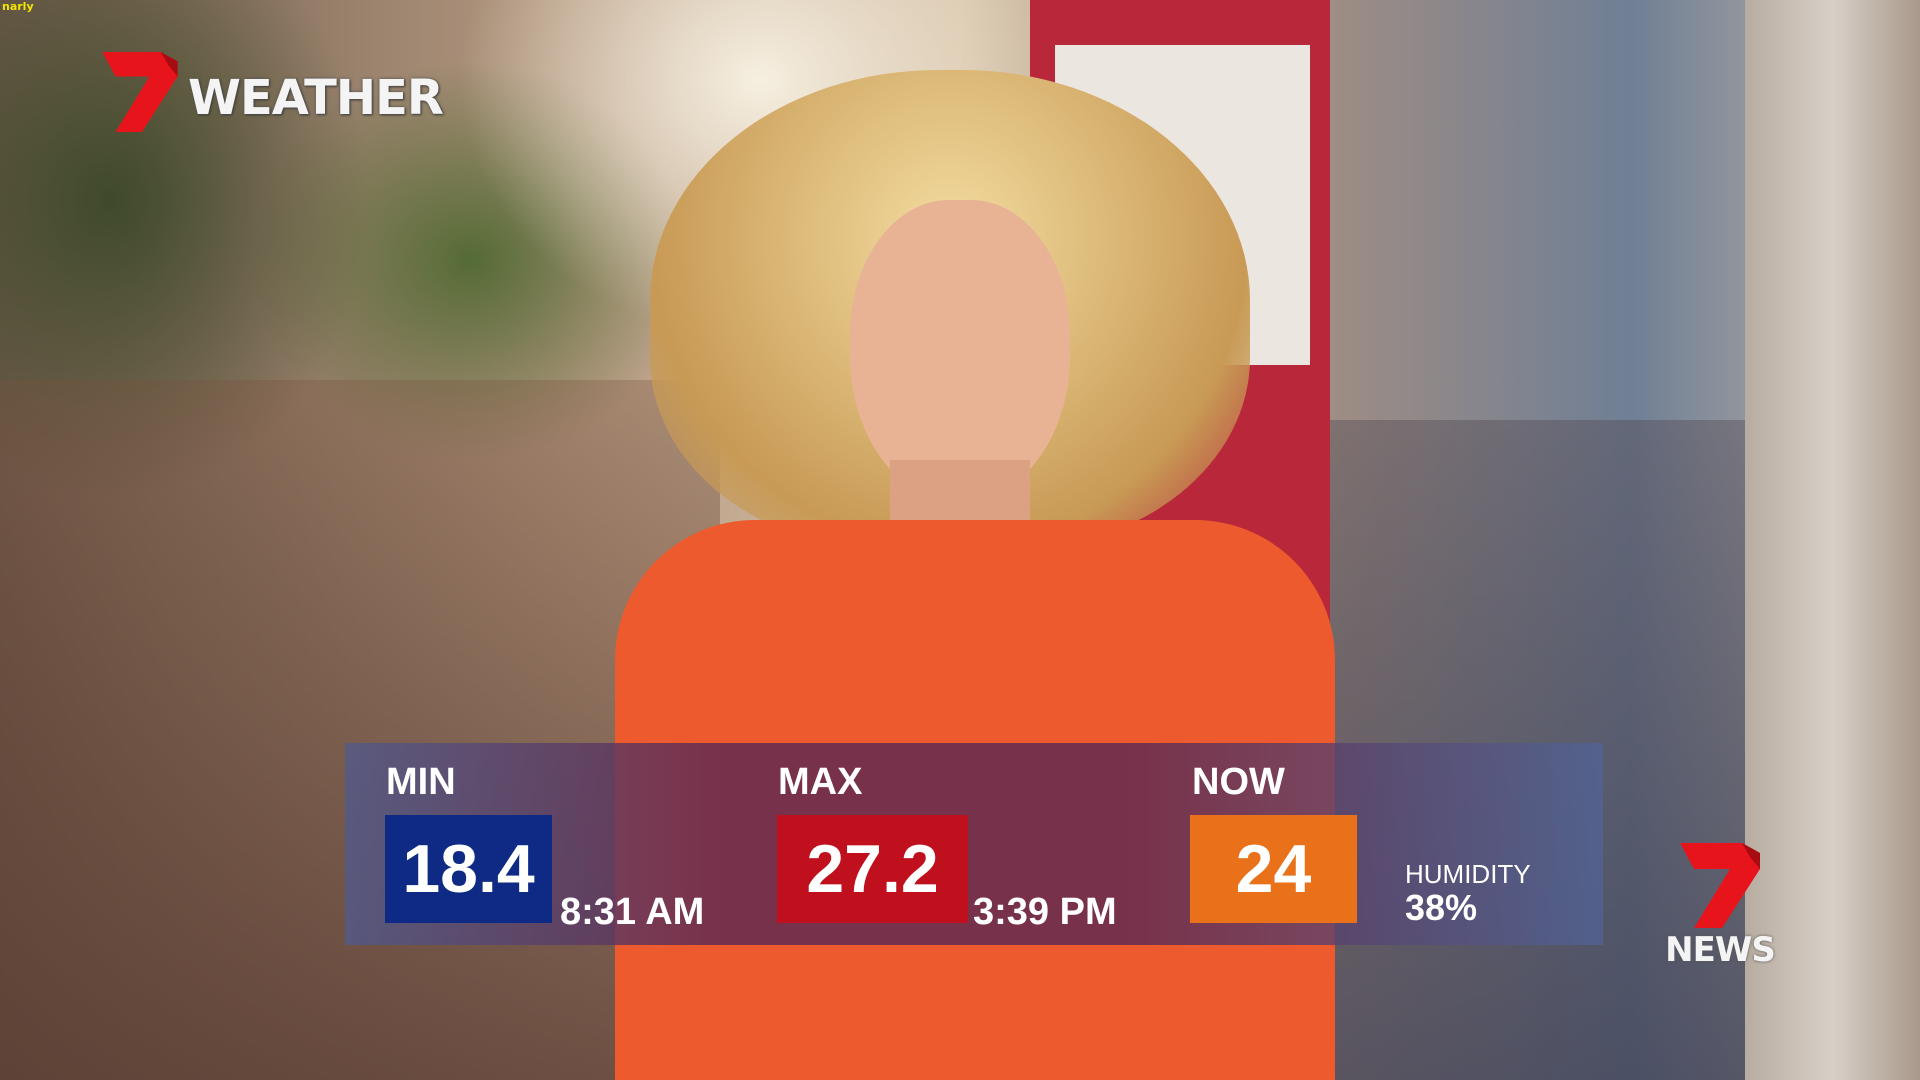 Image resolution: width=1920 pixels, height=1080 pixels. What do you see at coordinates (1832, 540) in the screenshot?
I see `tree-trunk` at bounding box center [1832, 540].